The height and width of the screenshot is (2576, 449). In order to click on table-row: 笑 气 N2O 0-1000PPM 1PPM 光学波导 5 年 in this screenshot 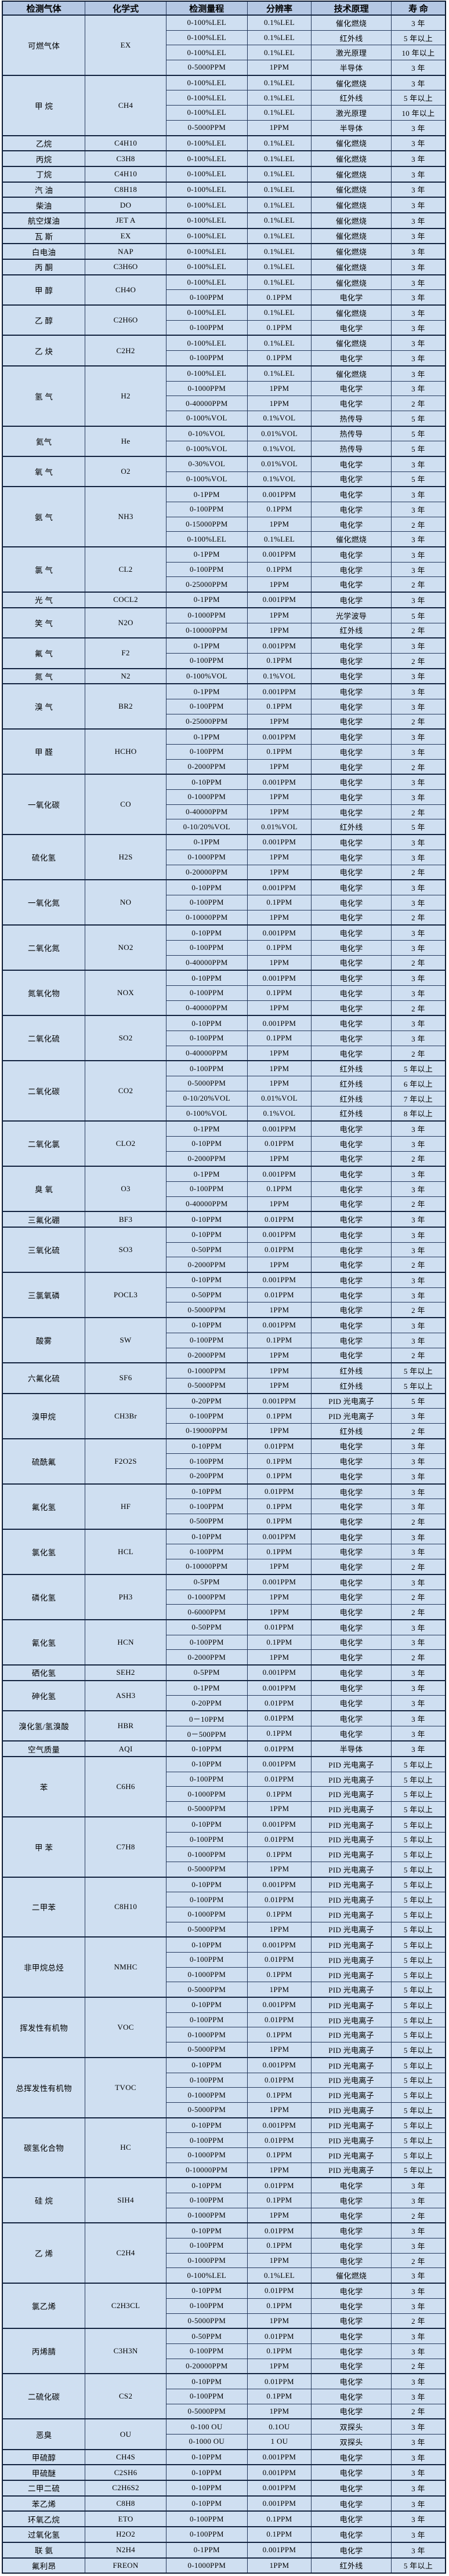, I will do `click(224, 622)`.